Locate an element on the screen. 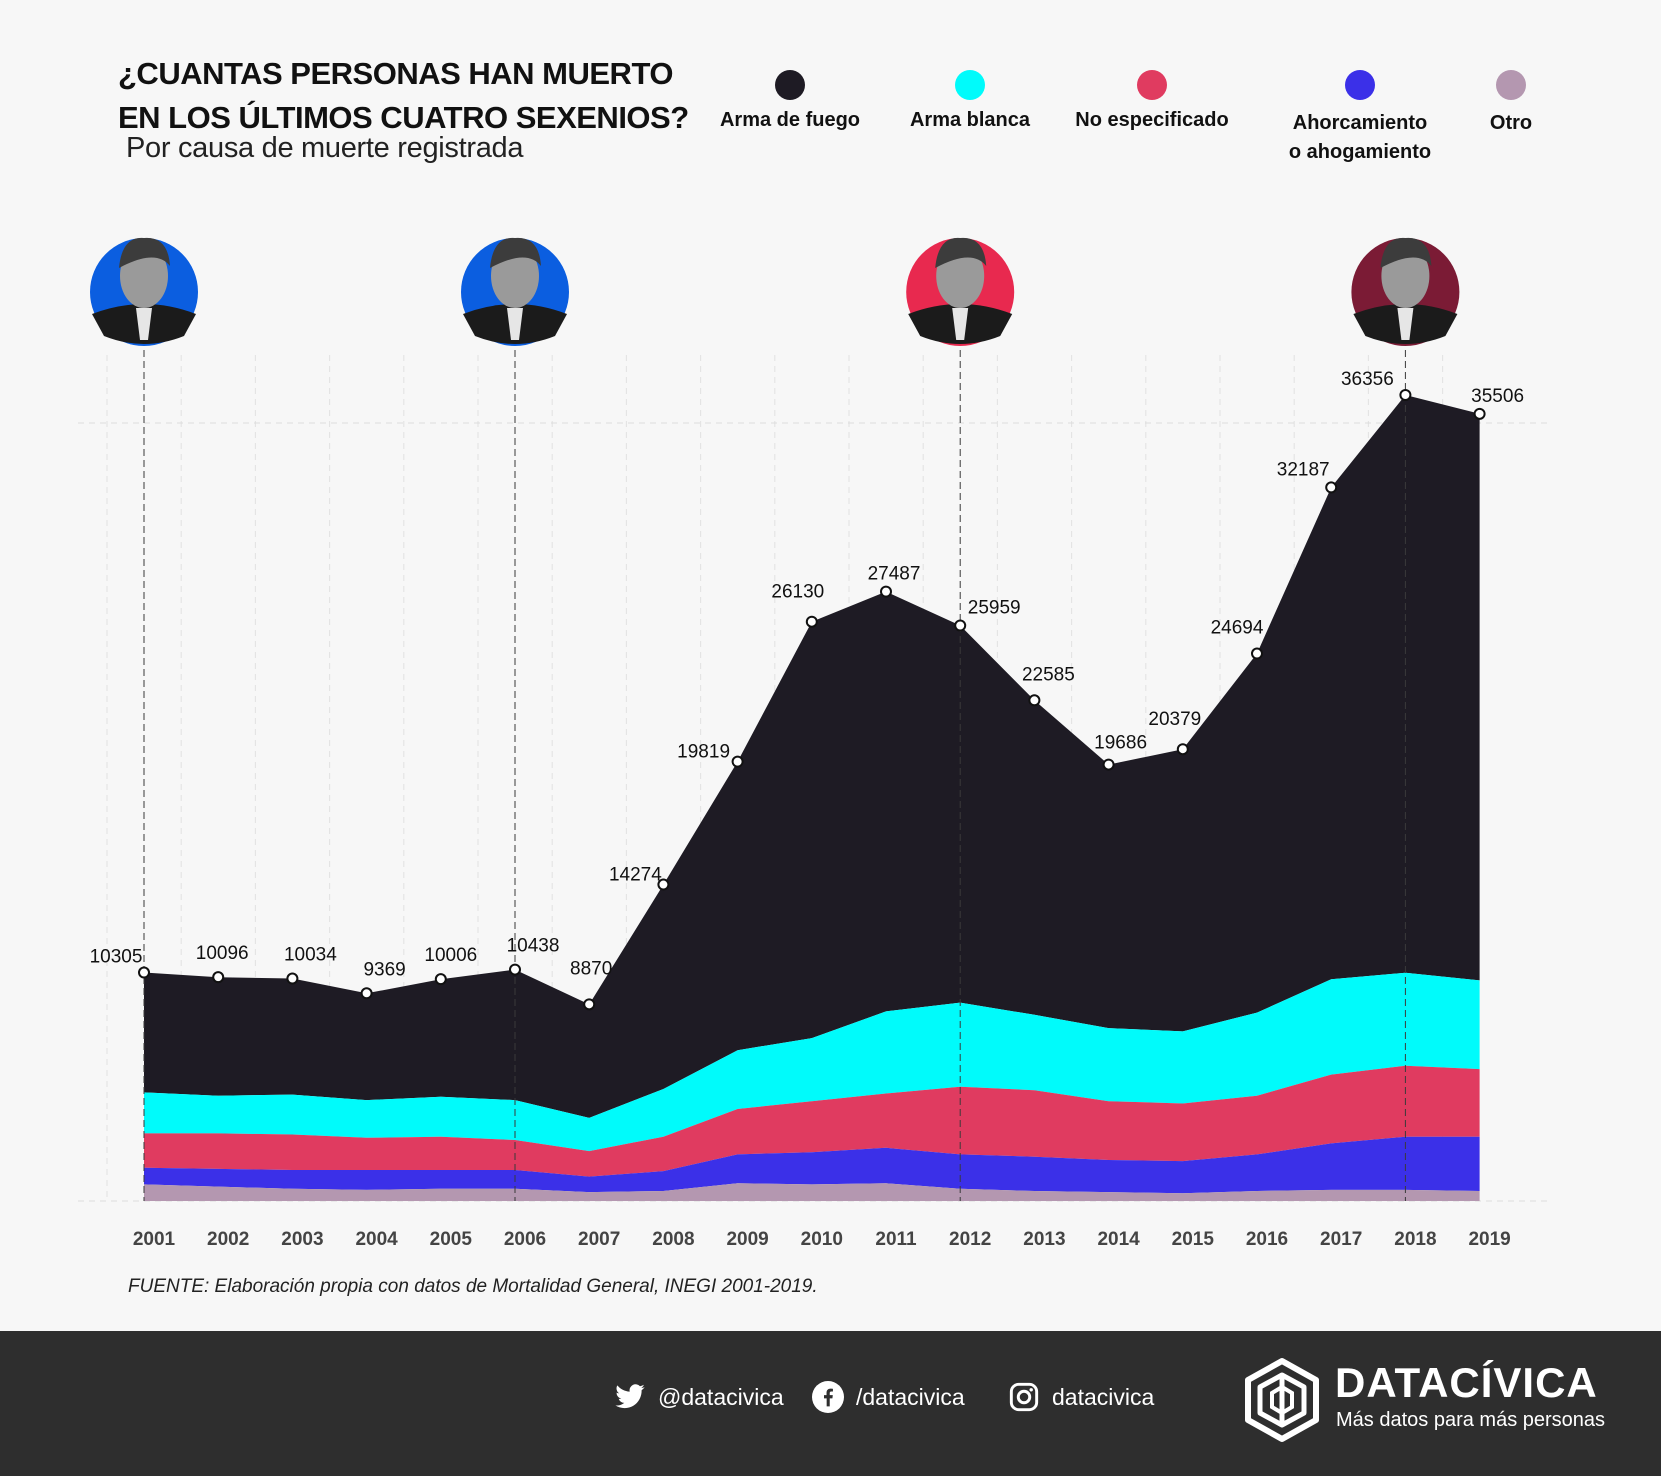 The width and height of the screenshot is (1661, 1476). legend-label: Arma de fuego is located at coordinates (790, 120).